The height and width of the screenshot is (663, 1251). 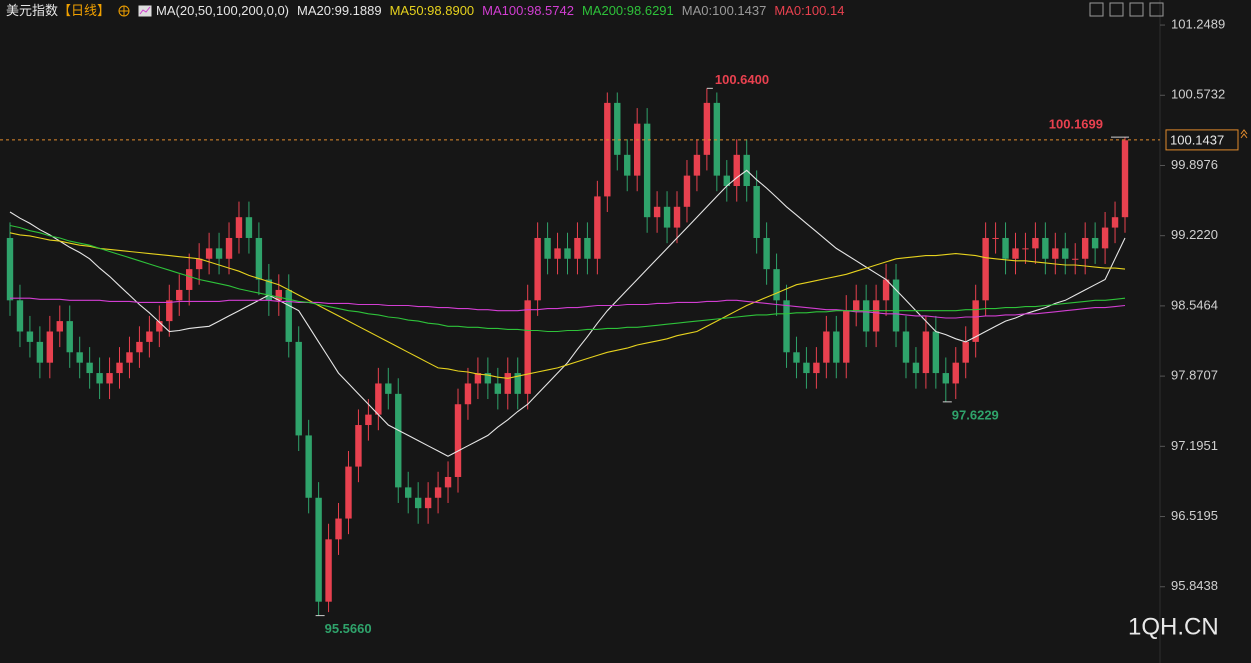 I want to click on indicator-value: MA0:100.1437, so click(x=724, y=10).